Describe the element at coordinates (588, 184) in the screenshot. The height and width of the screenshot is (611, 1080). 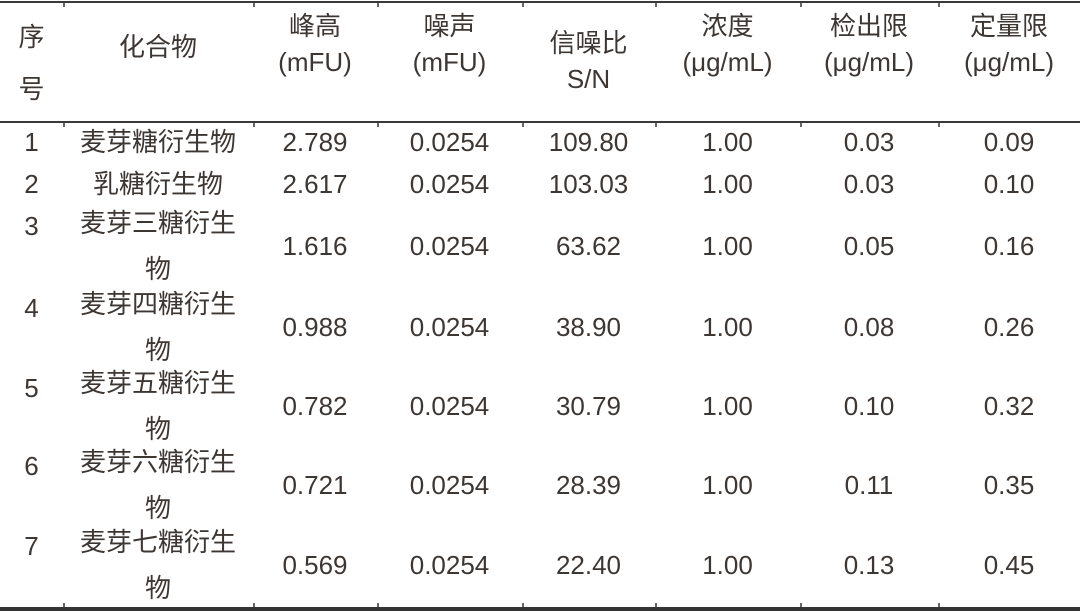
I see `row-2-snr: 103.03` at that location.